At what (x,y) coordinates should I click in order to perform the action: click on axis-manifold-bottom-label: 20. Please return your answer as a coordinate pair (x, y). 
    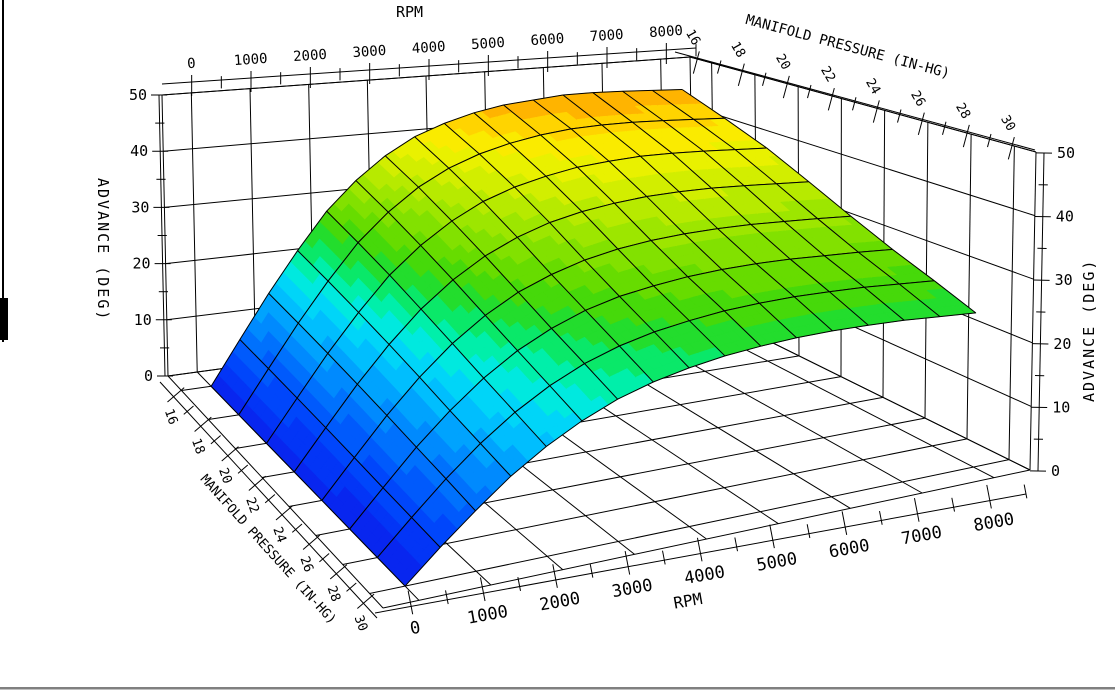
    Looking at the image, I should click on (224, 476).